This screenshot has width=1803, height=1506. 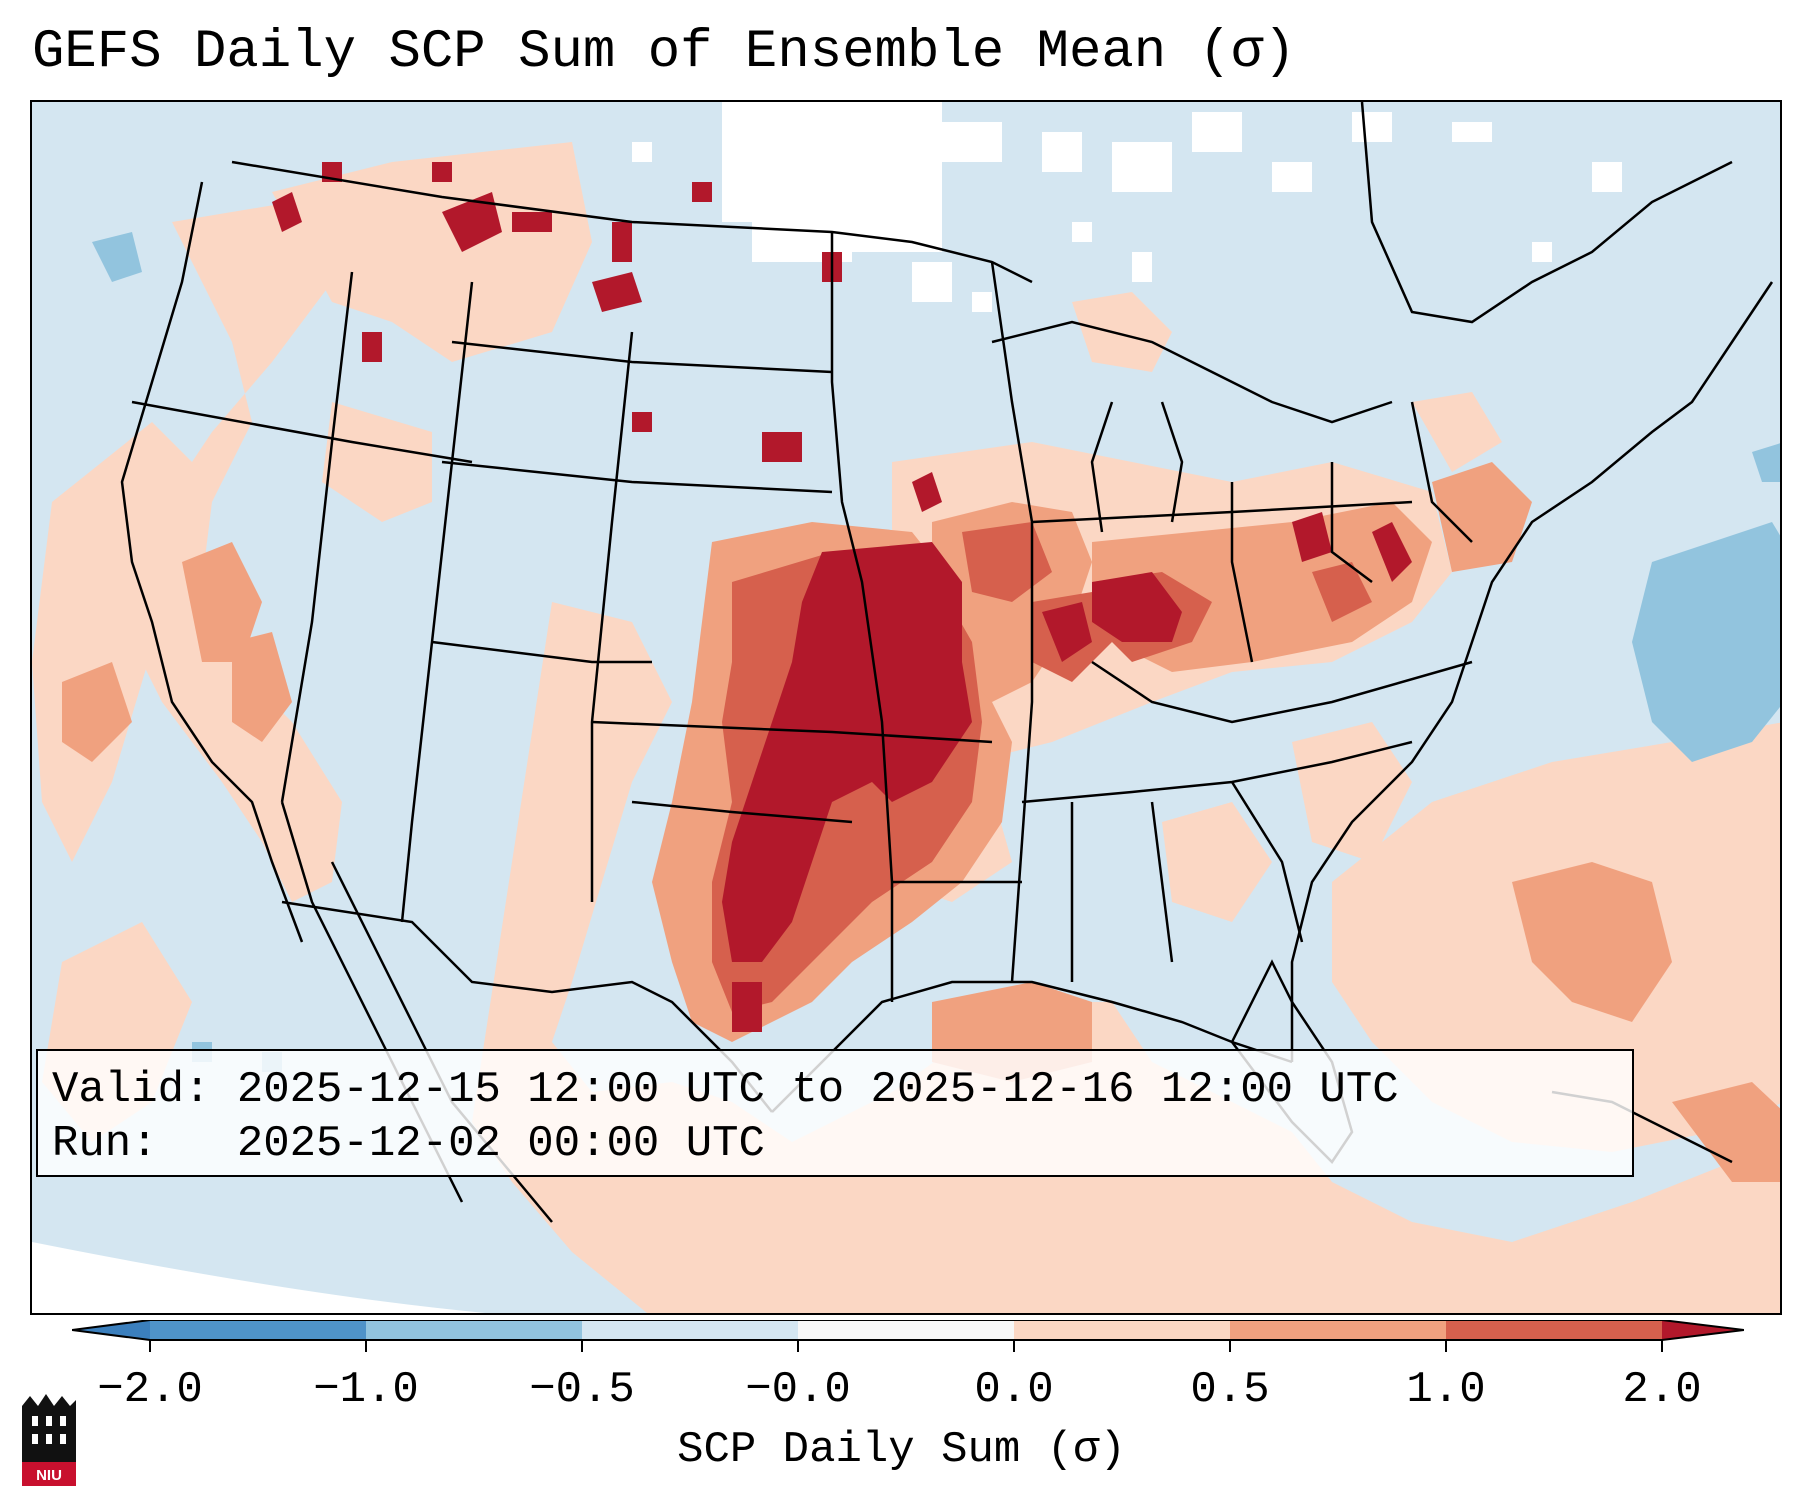 What do you see at coordinates (105, 1144) in the screenshot?
I see `run-label: Run:` at bounding box center [105, 1144].